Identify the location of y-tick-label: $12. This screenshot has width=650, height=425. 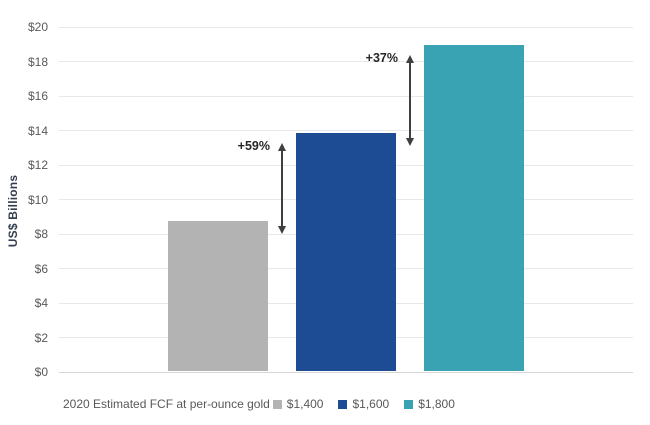
(37, 165).